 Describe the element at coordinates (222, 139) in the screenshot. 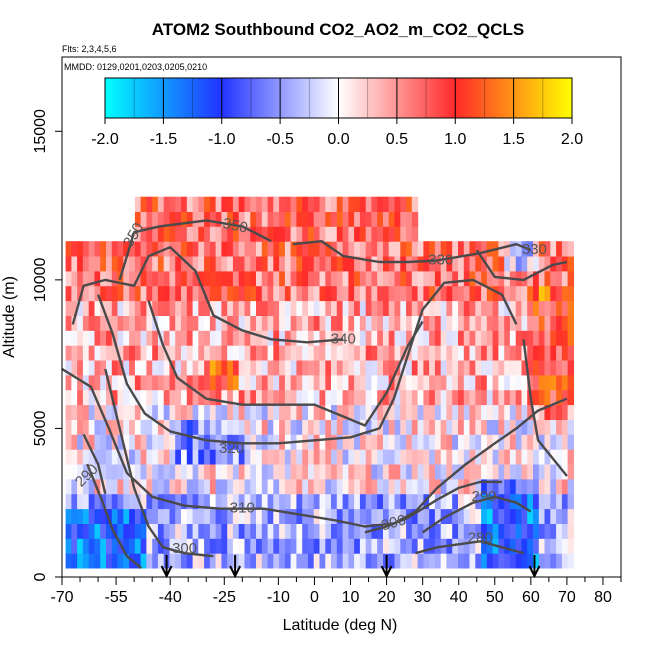

I see `colorbar-tick-label: -1.0` at that location.